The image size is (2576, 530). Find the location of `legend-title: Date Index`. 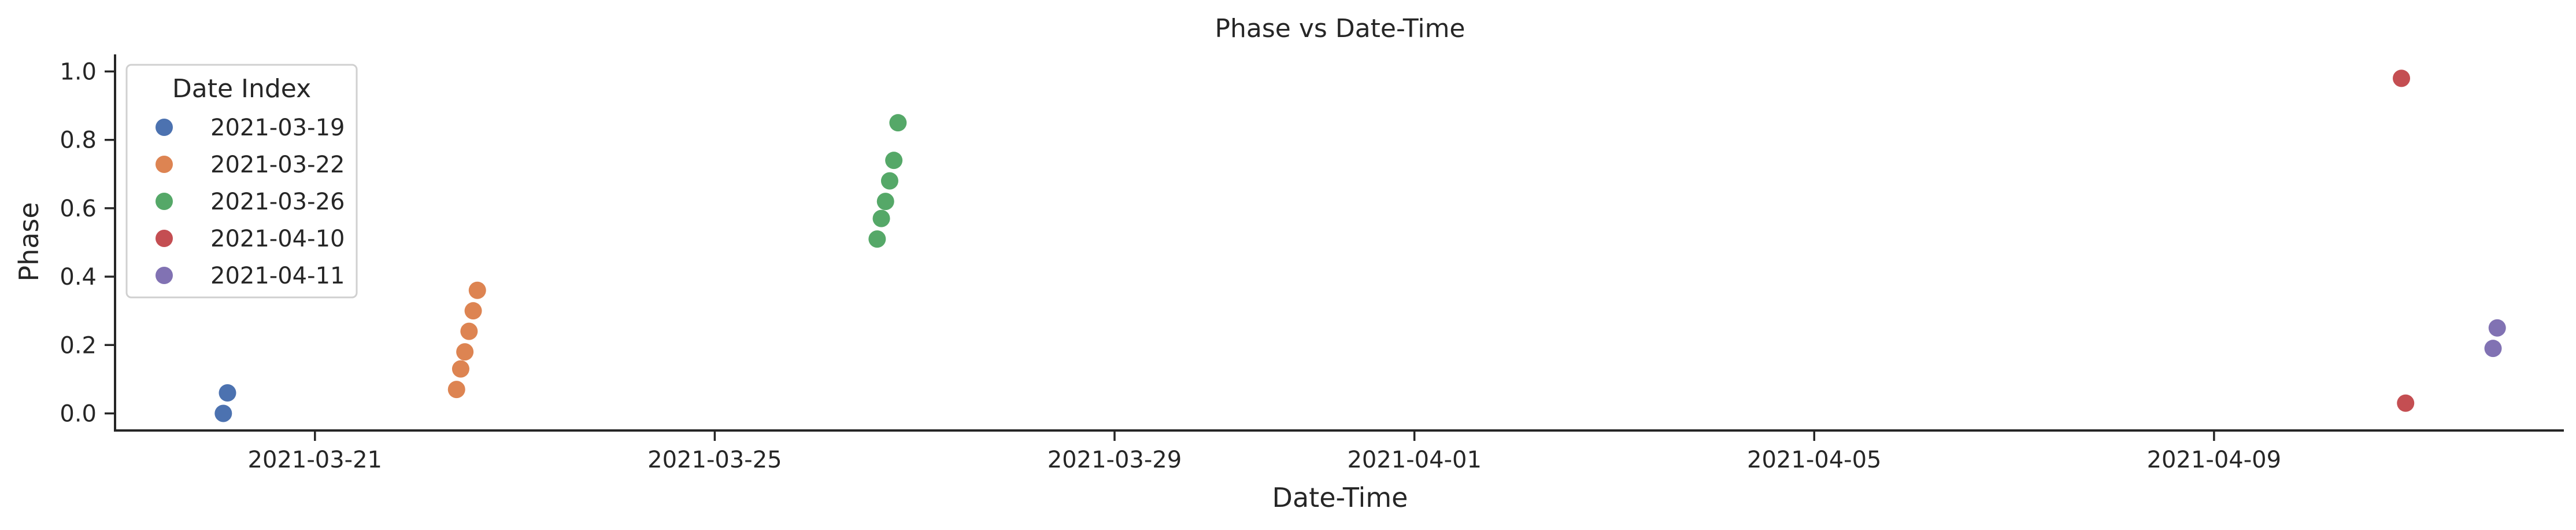

legend-title: Date Index is located at coordinates (241, 89).